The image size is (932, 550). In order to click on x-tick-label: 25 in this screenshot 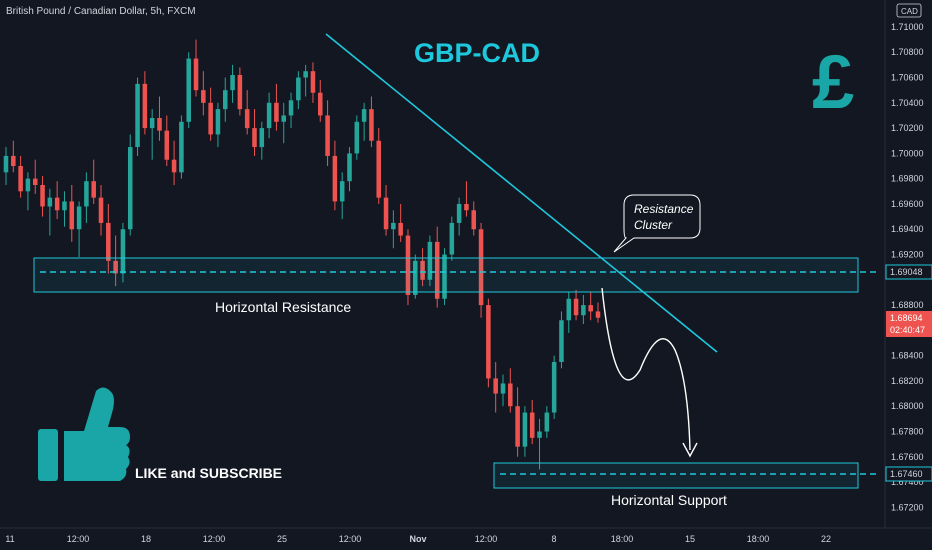, I will do `click(282, 539)`.